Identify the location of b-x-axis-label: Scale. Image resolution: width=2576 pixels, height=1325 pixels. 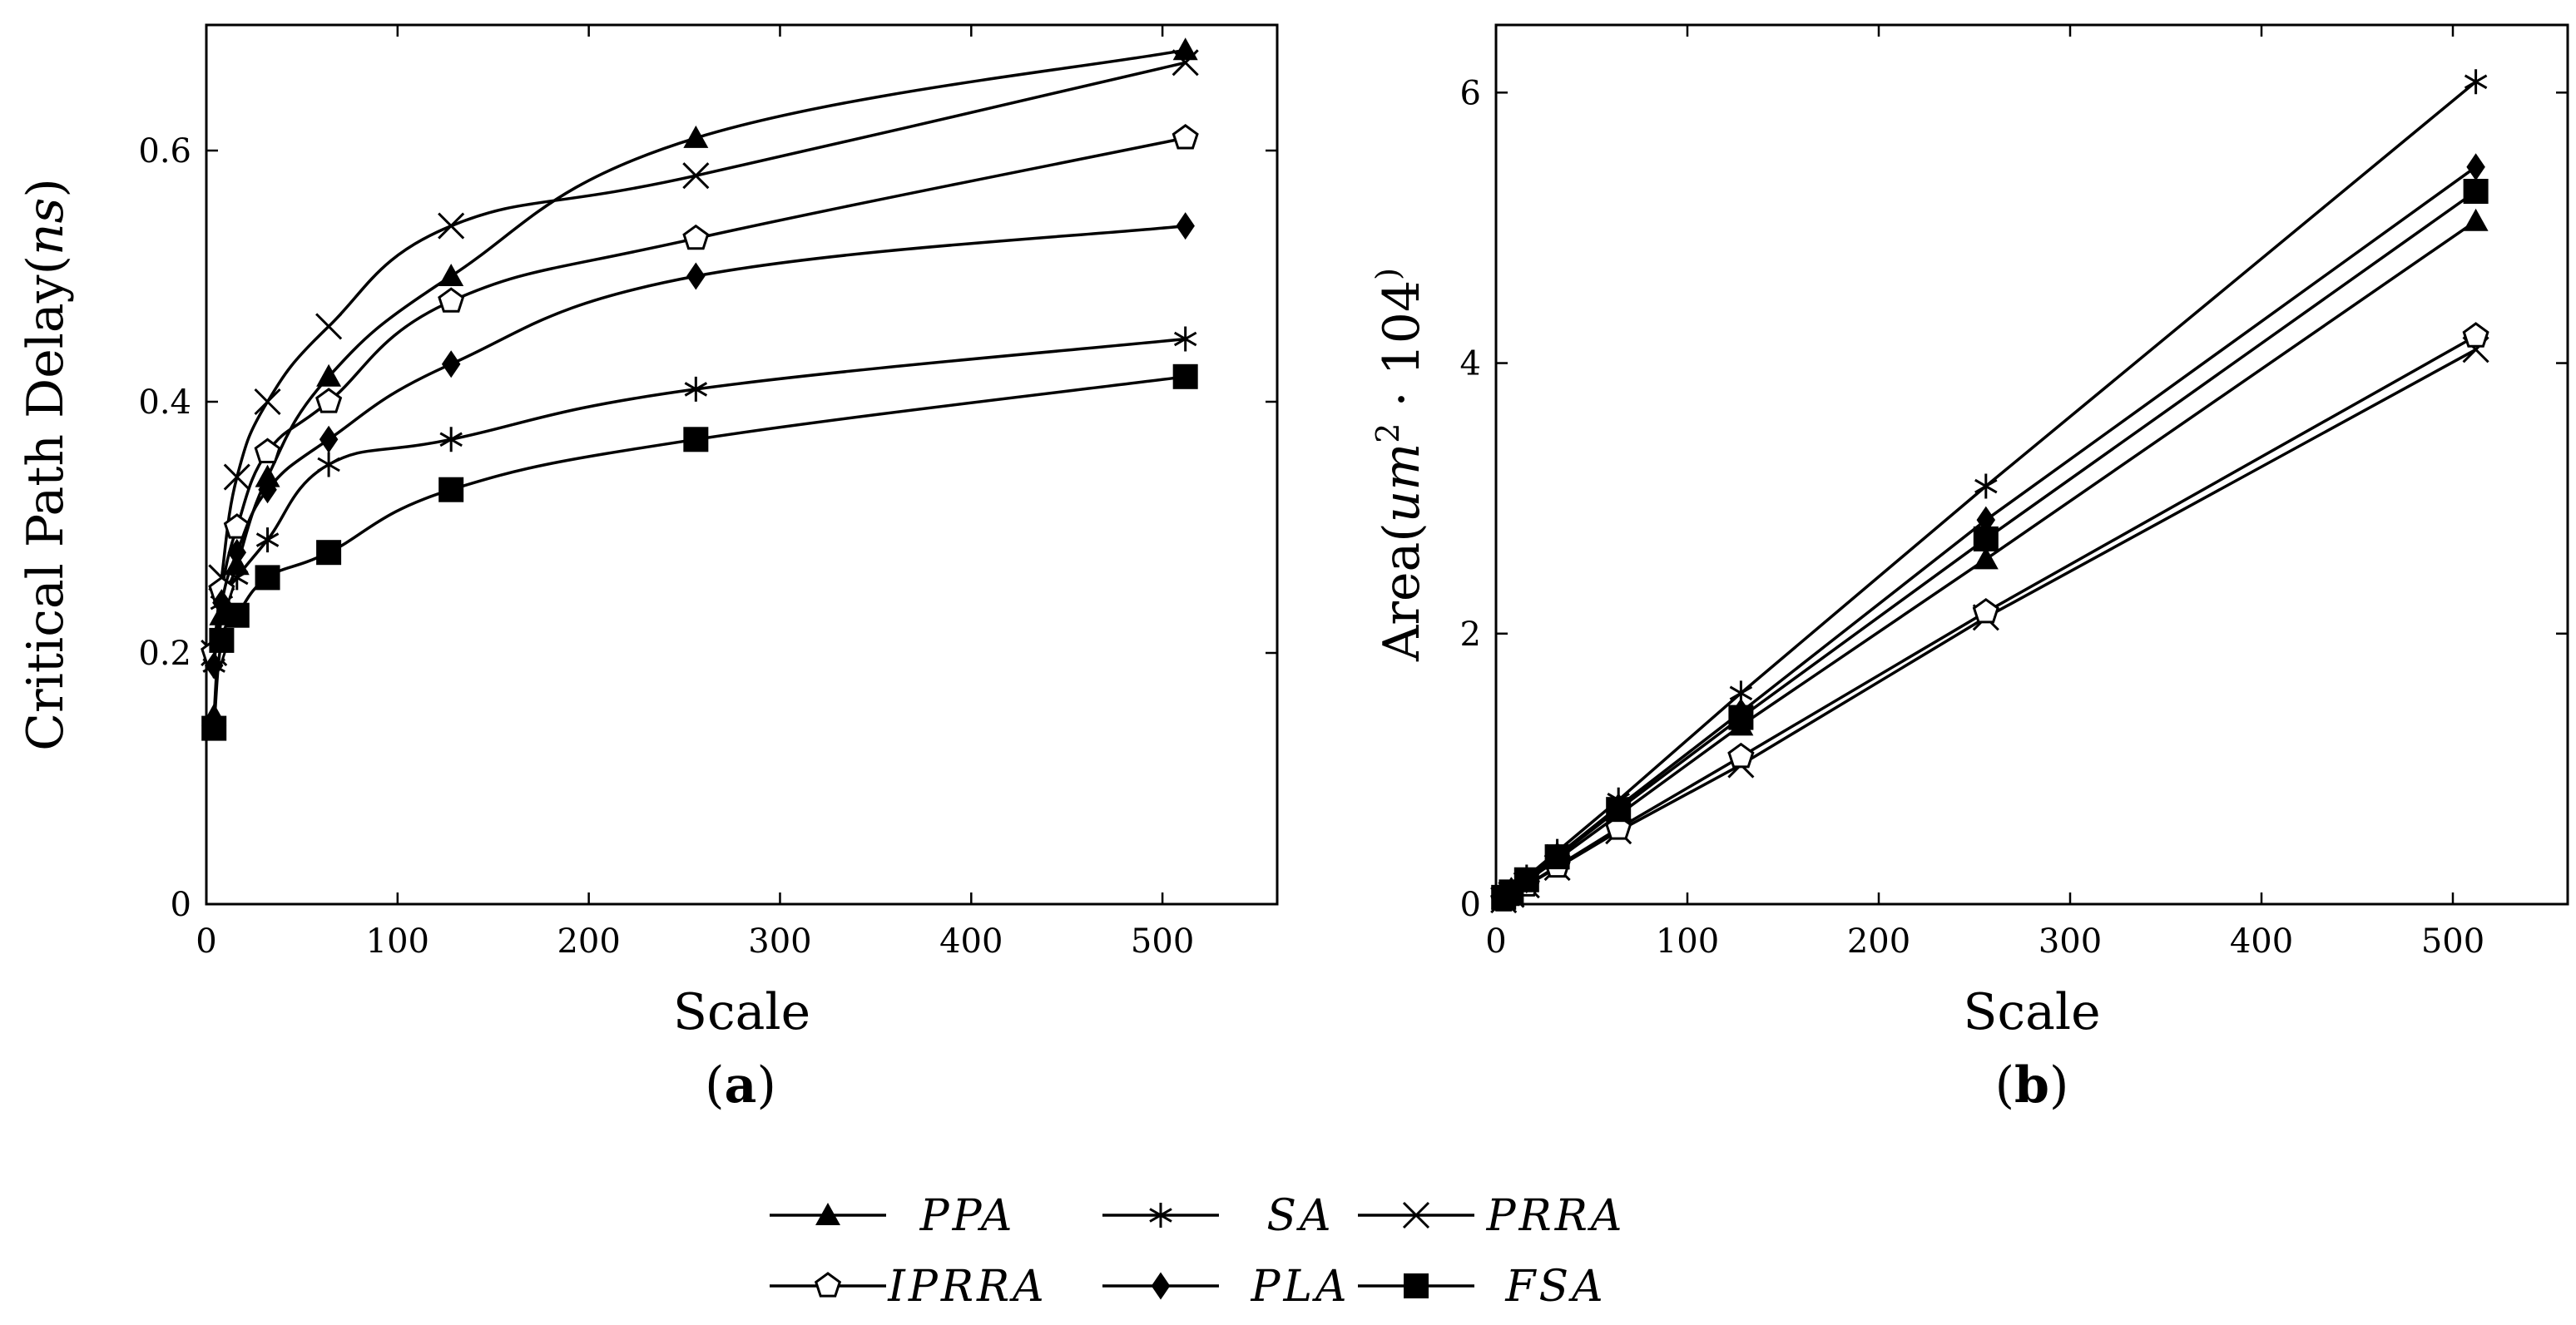
(2031, 1012).